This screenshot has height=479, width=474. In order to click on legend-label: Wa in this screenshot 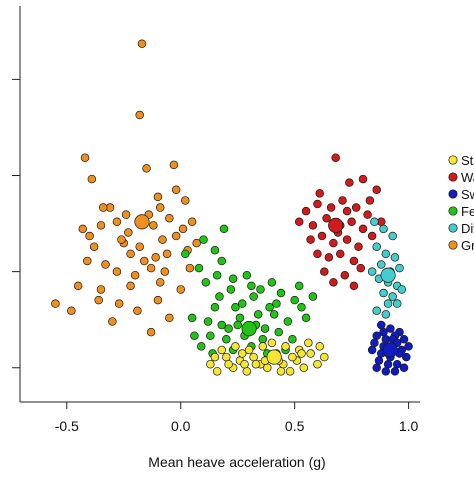, I will do `click(467, 177)`.